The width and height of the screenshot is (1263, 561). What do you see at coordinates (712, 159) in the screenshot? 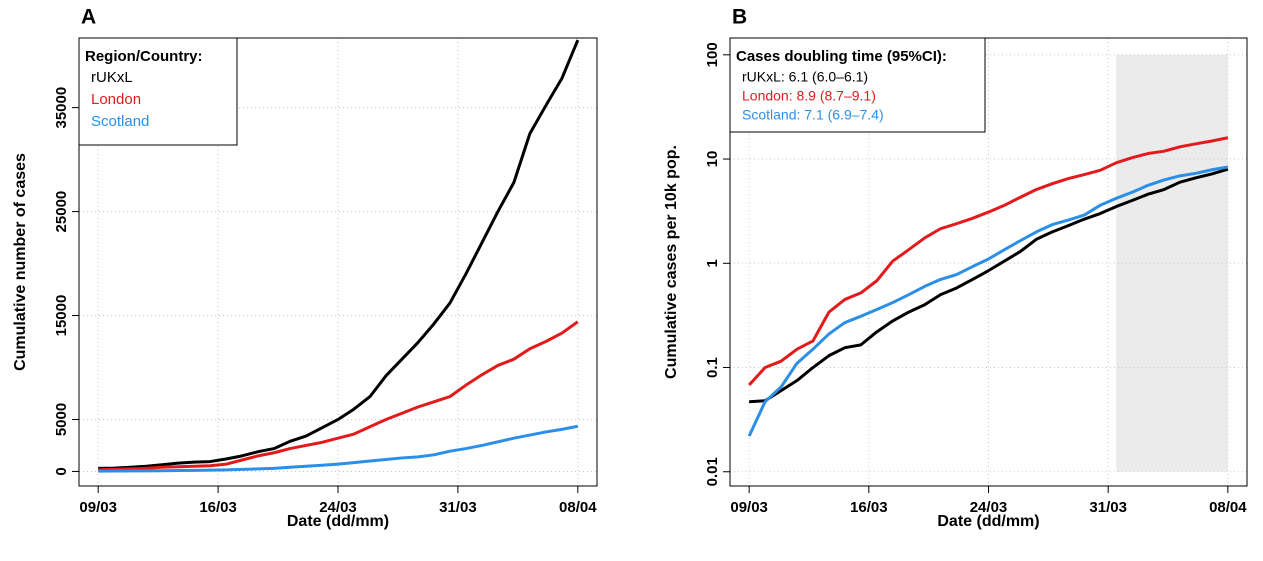
I see `y-tick-label: 10` at bounding box center [712, 159].